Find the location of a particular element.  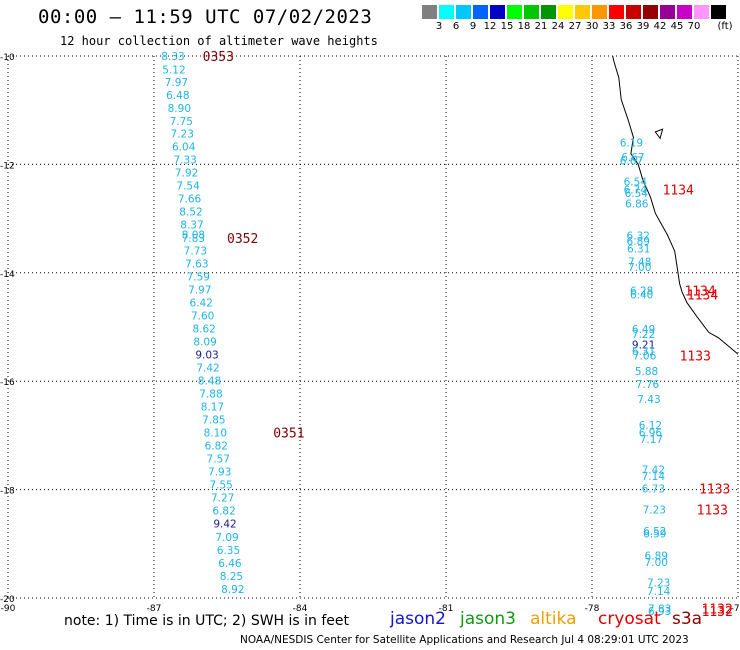

scale-label: 70 is located at coordinates (694, 26).